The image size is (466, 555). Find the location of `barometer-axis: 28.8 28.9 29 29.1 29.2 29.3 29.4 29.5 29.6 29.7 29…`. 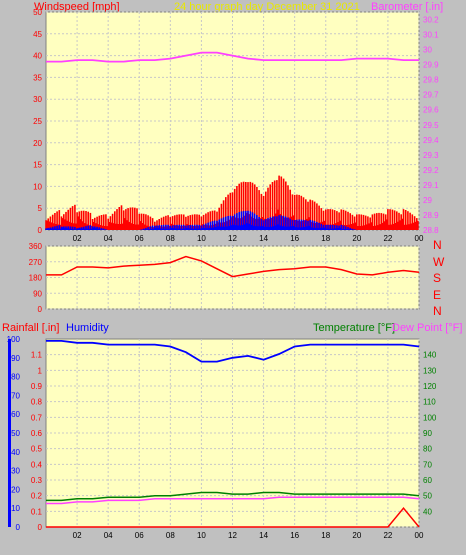

barometer-axis: 28.8 28.9 29 29.1 29.2 29.3 29.4 29.5 29.6 29.7 29… is located at coordinates (431, 125).